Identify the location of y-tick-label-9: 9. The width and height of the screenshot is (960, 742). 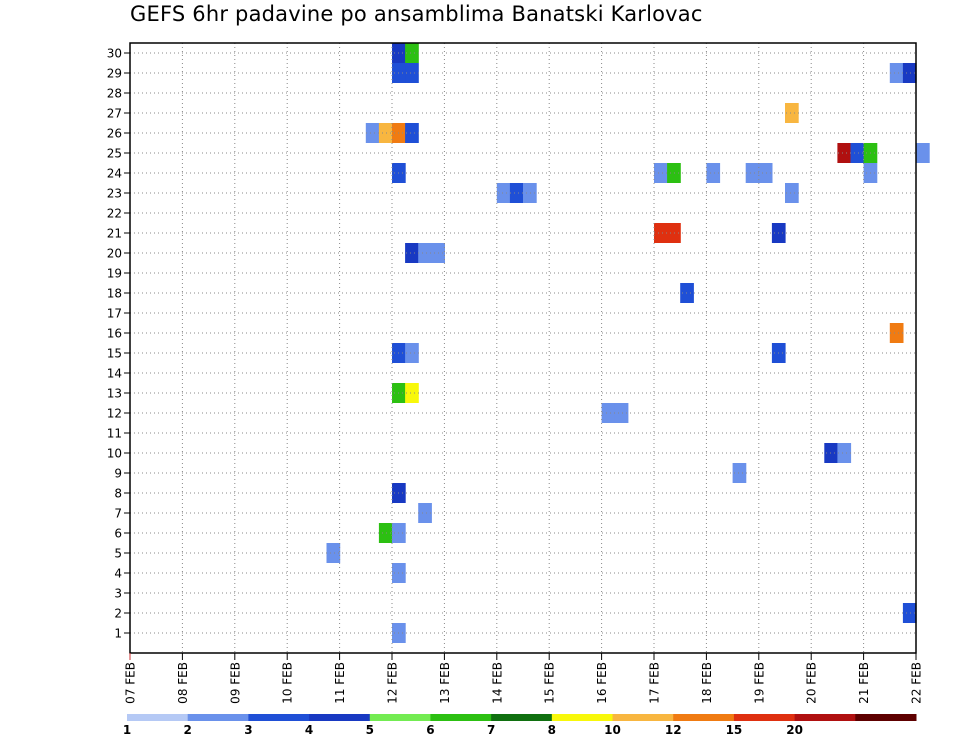
(118, 474).